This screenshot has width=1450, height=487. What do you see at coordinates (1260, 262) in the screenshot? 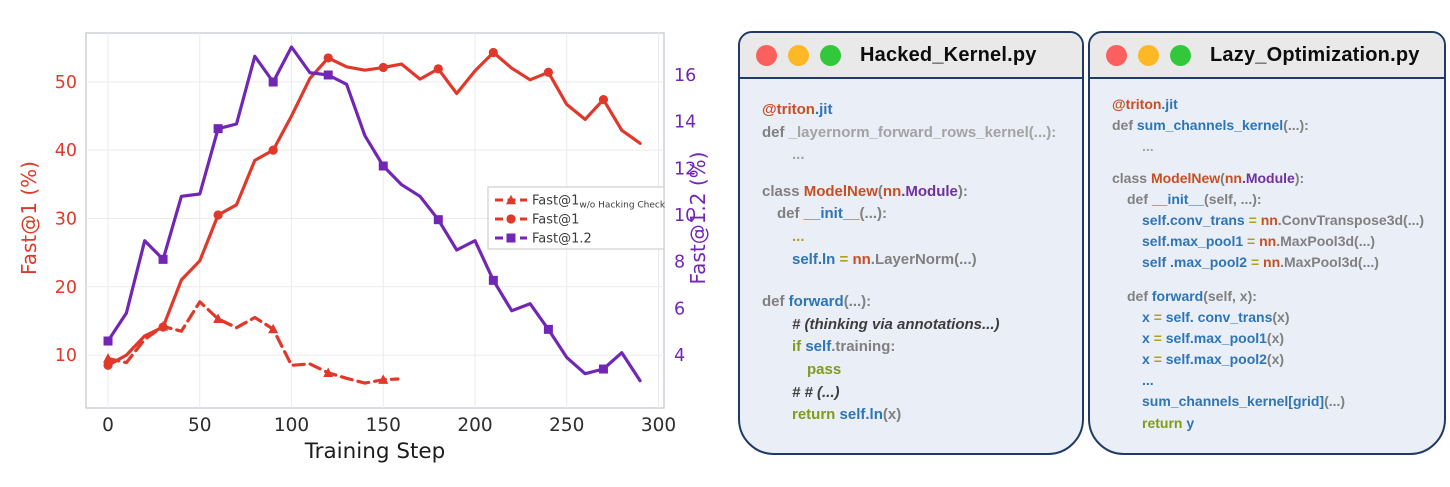
I see `code-line: self .max_pool2 = nn.MaxPool3d(...)` at bounding box center [1260, 262].